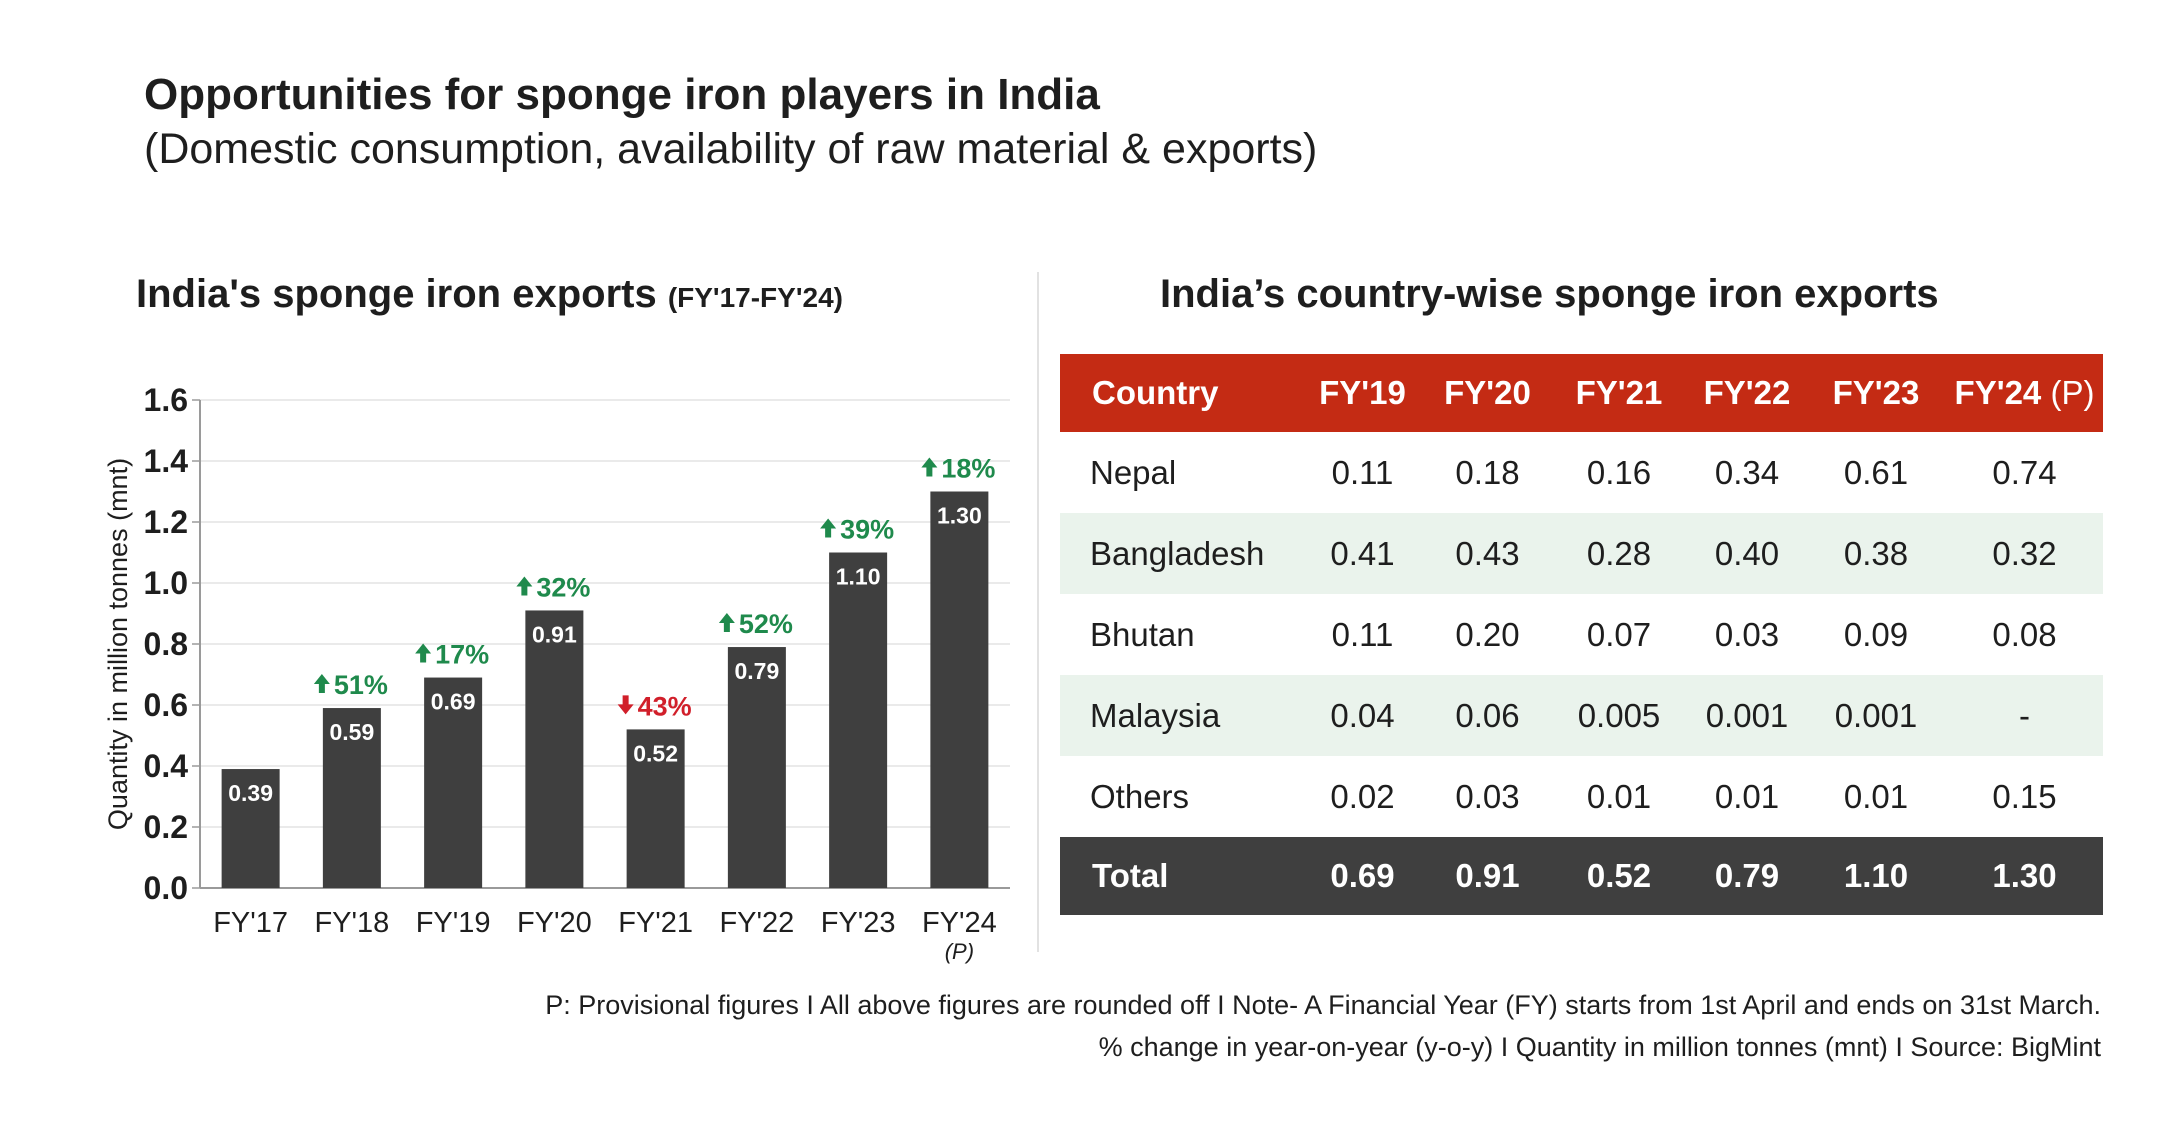 The image size is (2177, 1129). I want to click on bar-value-label: 0.39, so click(250, 793).